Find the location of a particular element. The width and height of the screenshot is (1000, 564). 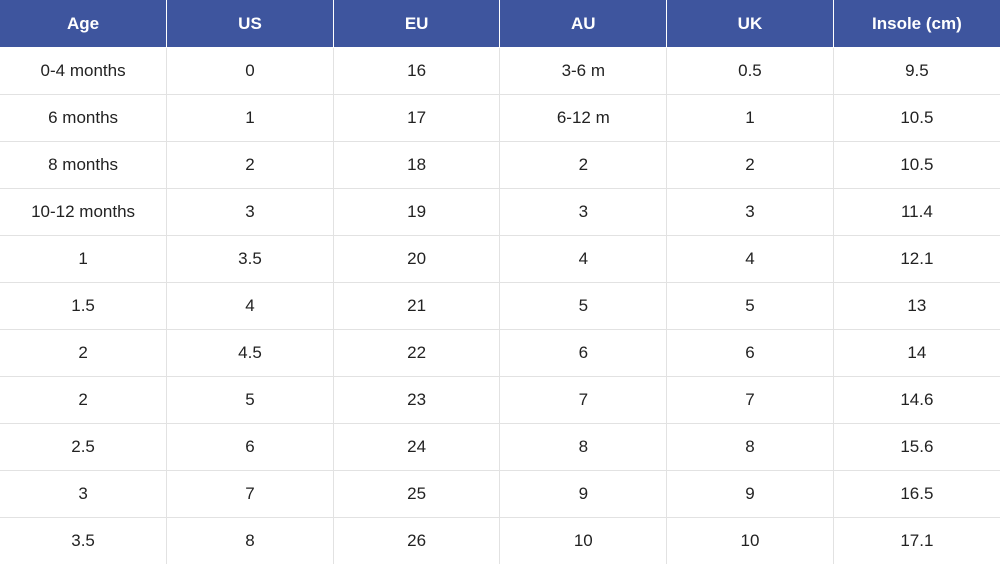

cell-uk: 1 is located at coordinates (750, 118).